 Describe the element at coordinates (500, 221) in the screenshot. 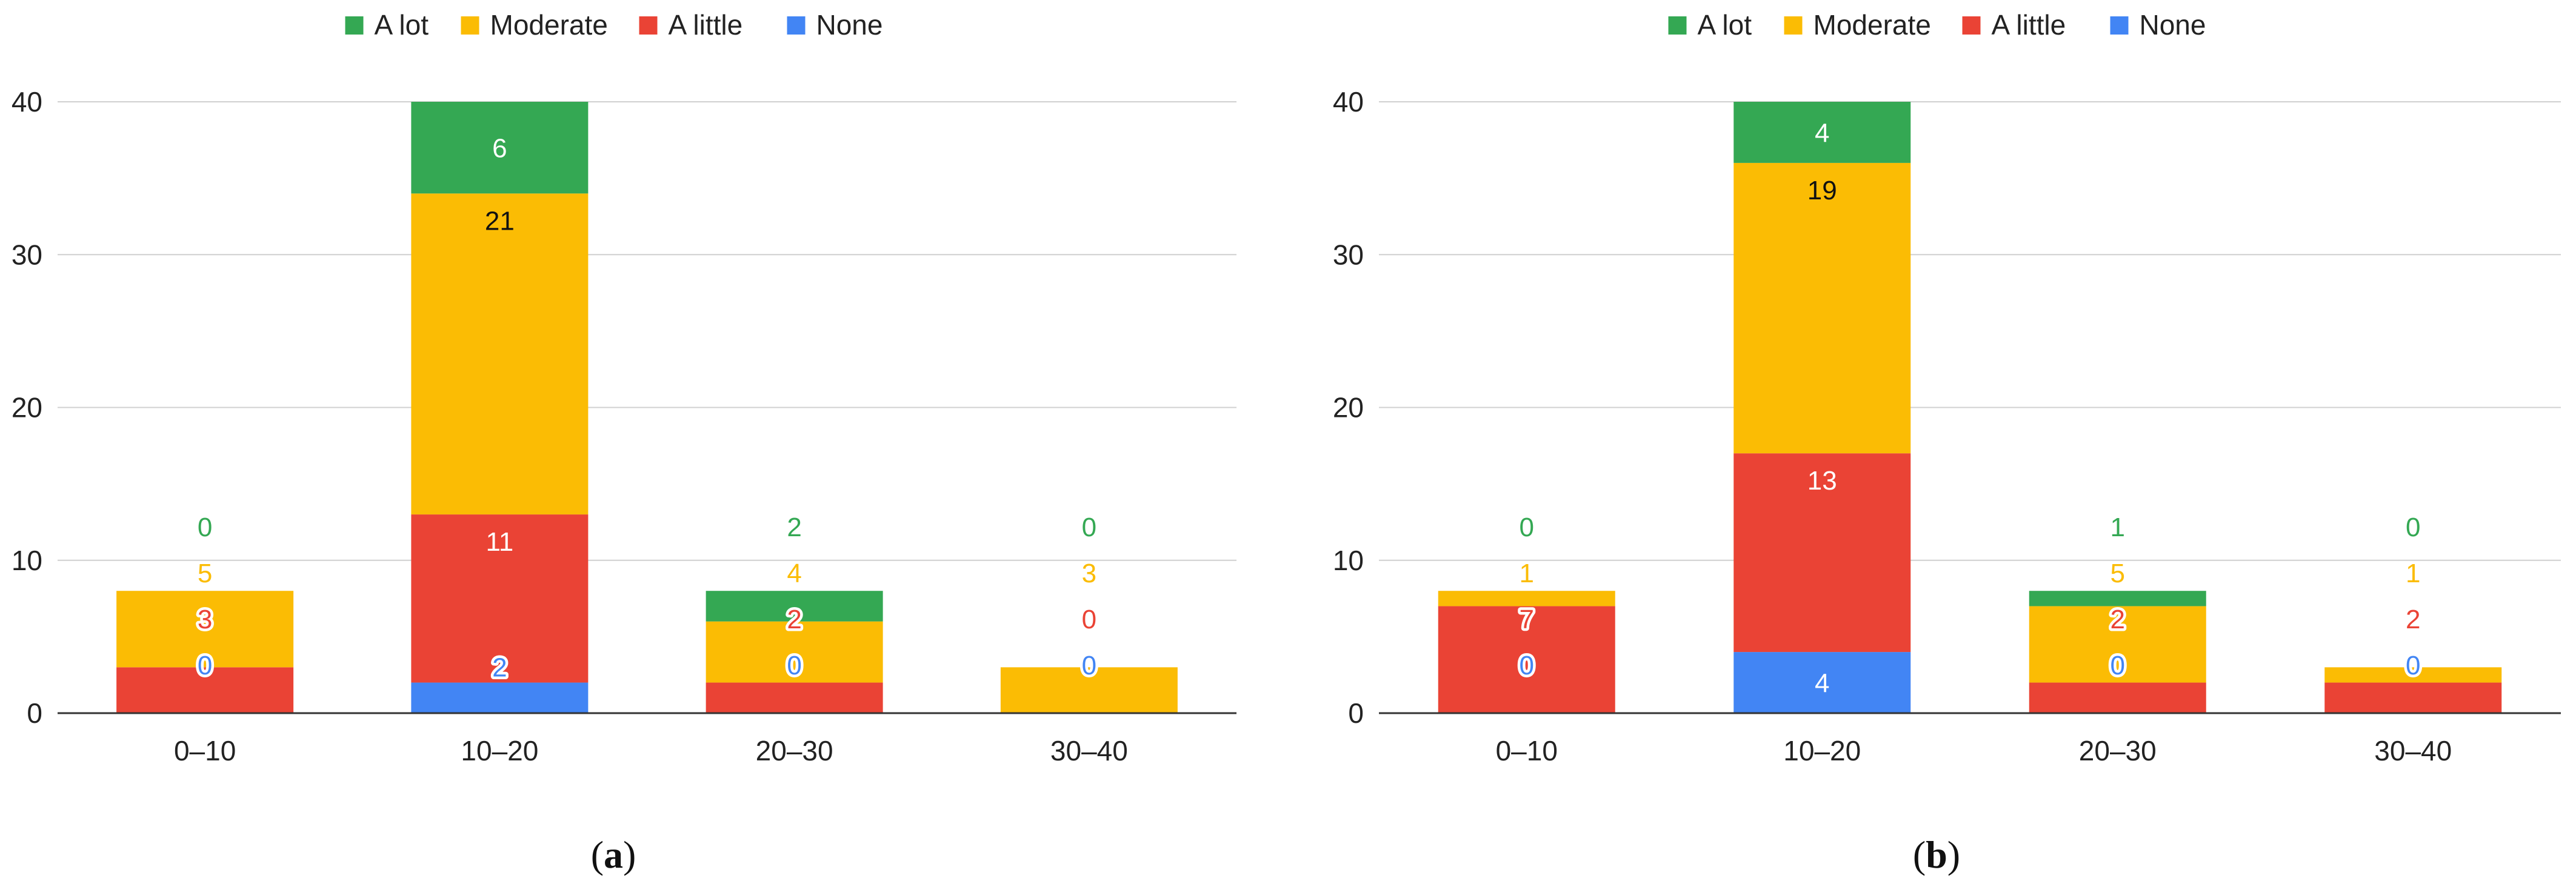

I see `data-label: 21` at that location.